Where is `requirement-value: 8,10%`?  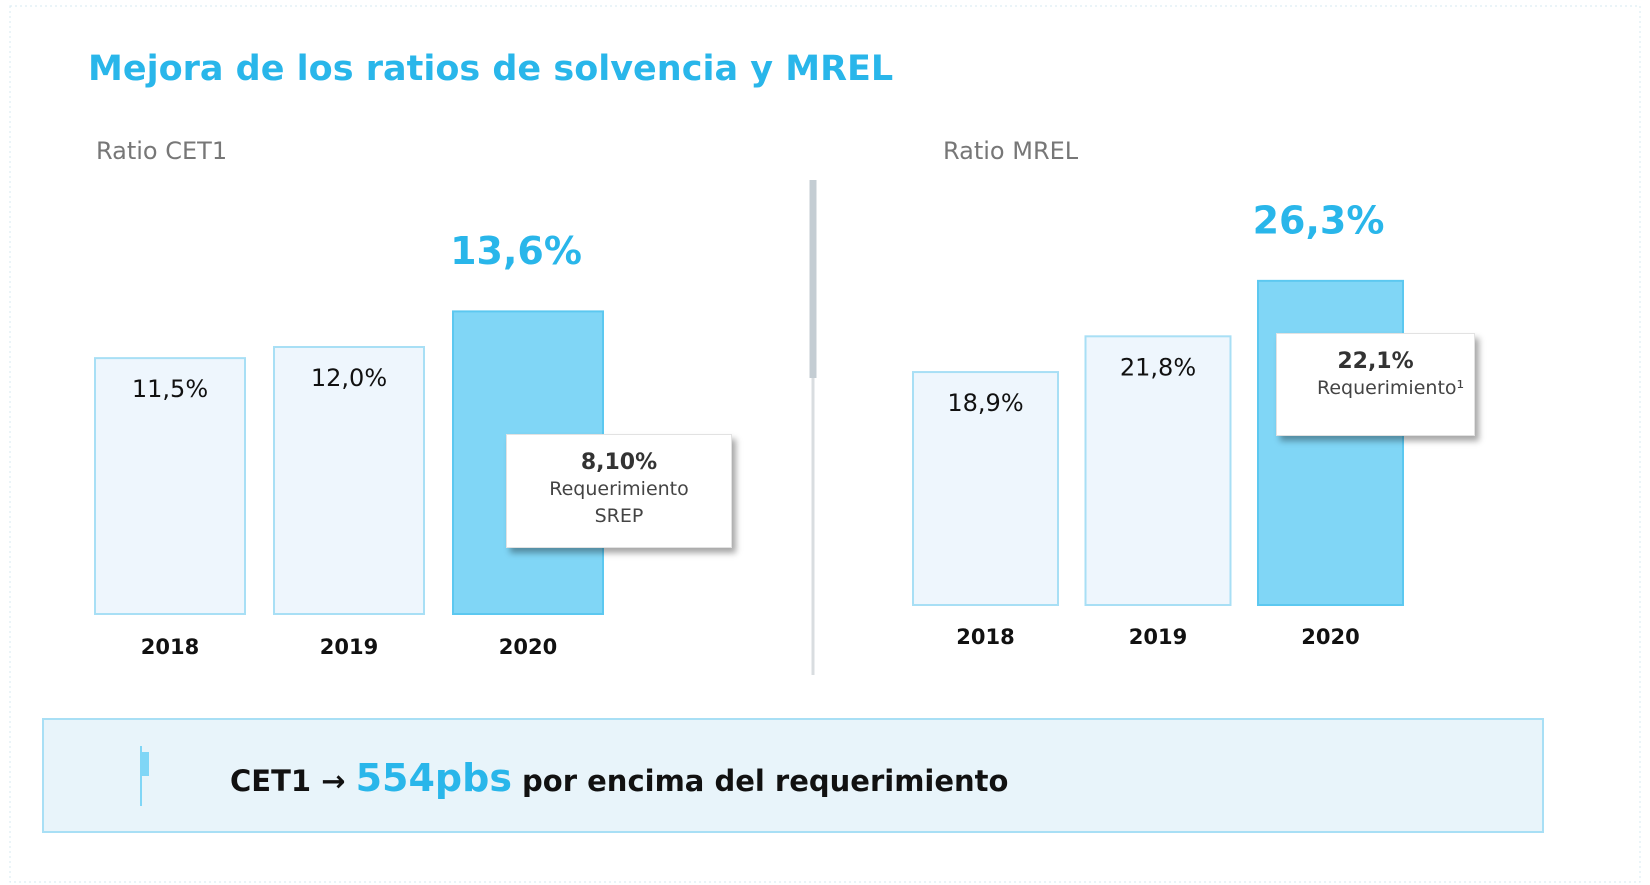 requirement-value: 8,10% is located at coordinates (619, 462).